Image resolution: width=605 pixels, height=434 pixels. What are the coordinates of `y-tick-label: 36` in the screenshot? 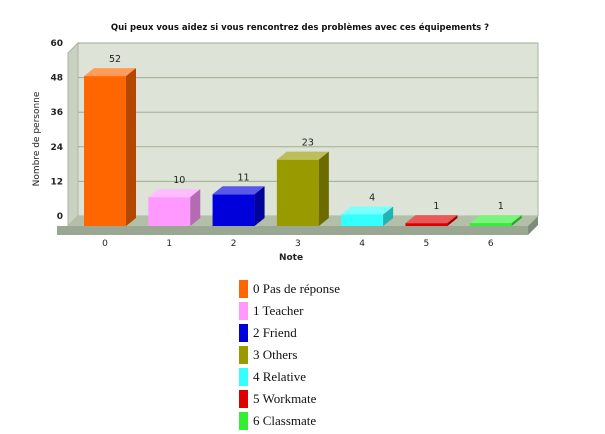 It's located at (56, 113).